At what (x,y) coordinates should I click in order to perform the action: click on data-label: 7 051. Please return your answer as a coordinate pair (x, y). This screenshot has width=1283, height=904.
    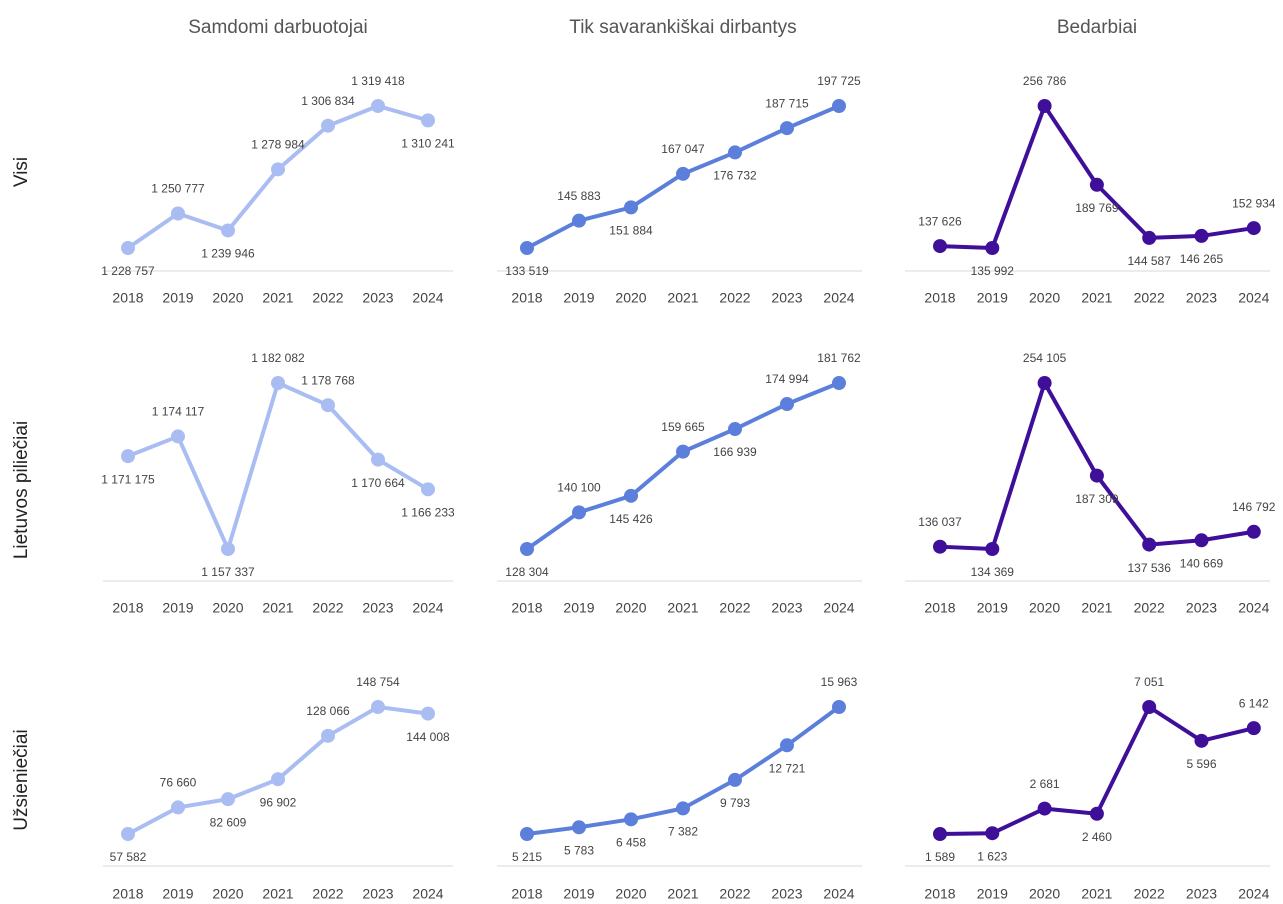
    Looking at the image, I should click on (1149, 682).